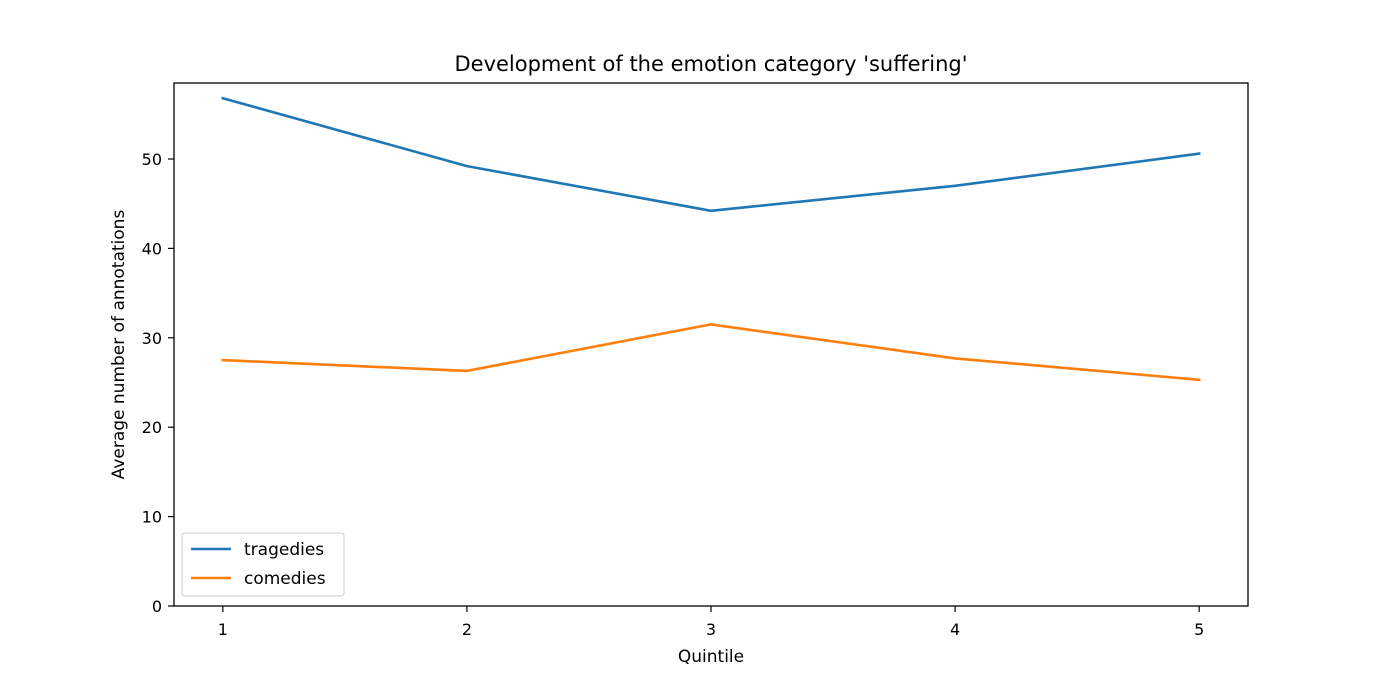 The image size is (1387, 697). What do you see at coordinates (223, 629) in the screenshot?
I see `x-tick-label: 1` at bounding box center [223, 629].